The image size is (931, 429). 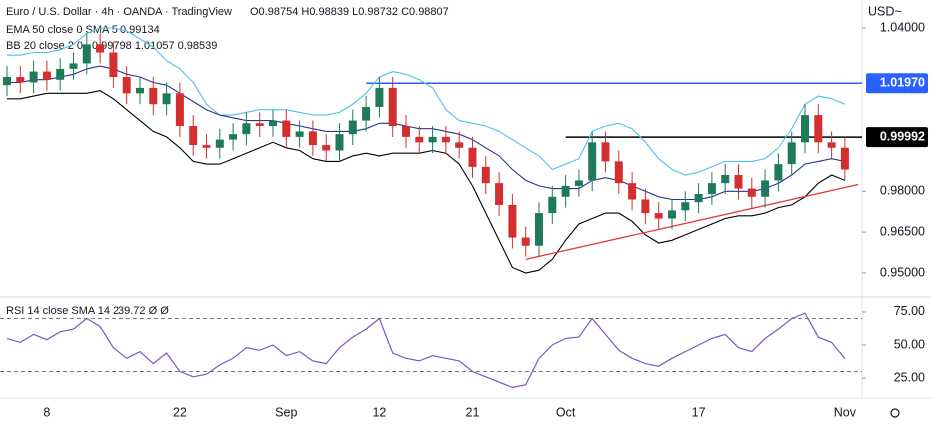 I want to click on y-tick-label: 0.98000, so click(x=902, y=191).